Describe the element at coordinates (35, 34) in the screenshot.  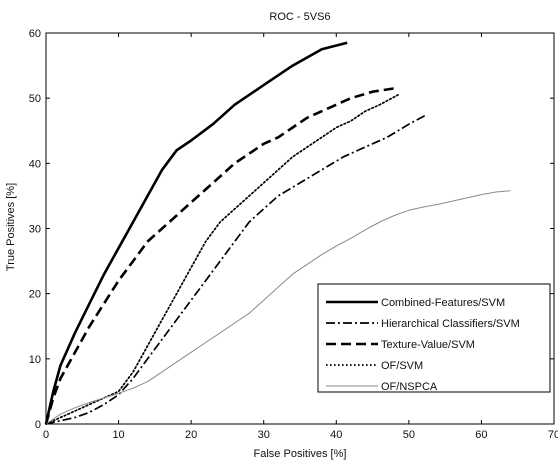
I see `y-tick-label: 60` at that location.